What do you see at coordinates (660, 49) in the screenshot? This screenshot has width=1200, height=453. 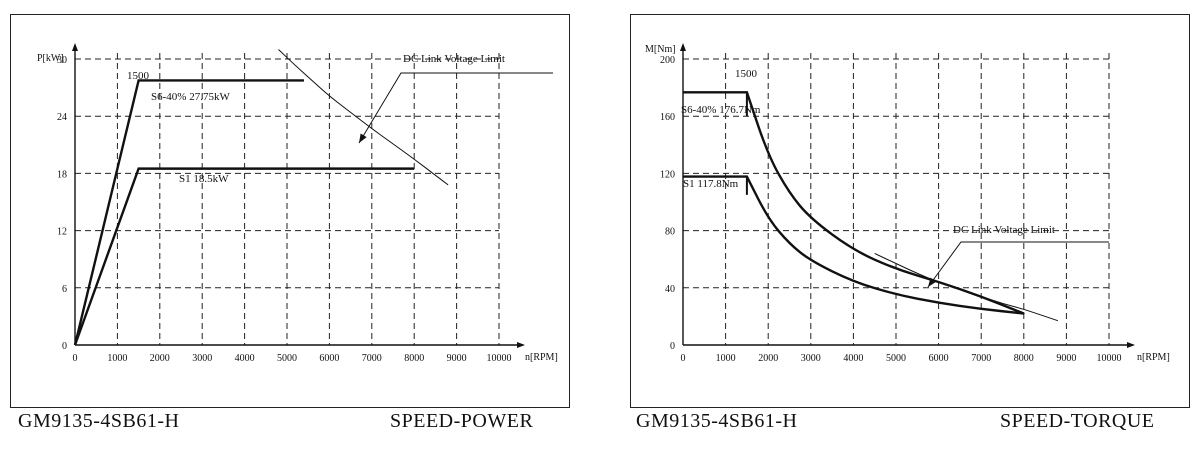 I see `torque-y-axis-label: M[Nm]` at bounding box center [660, 49].